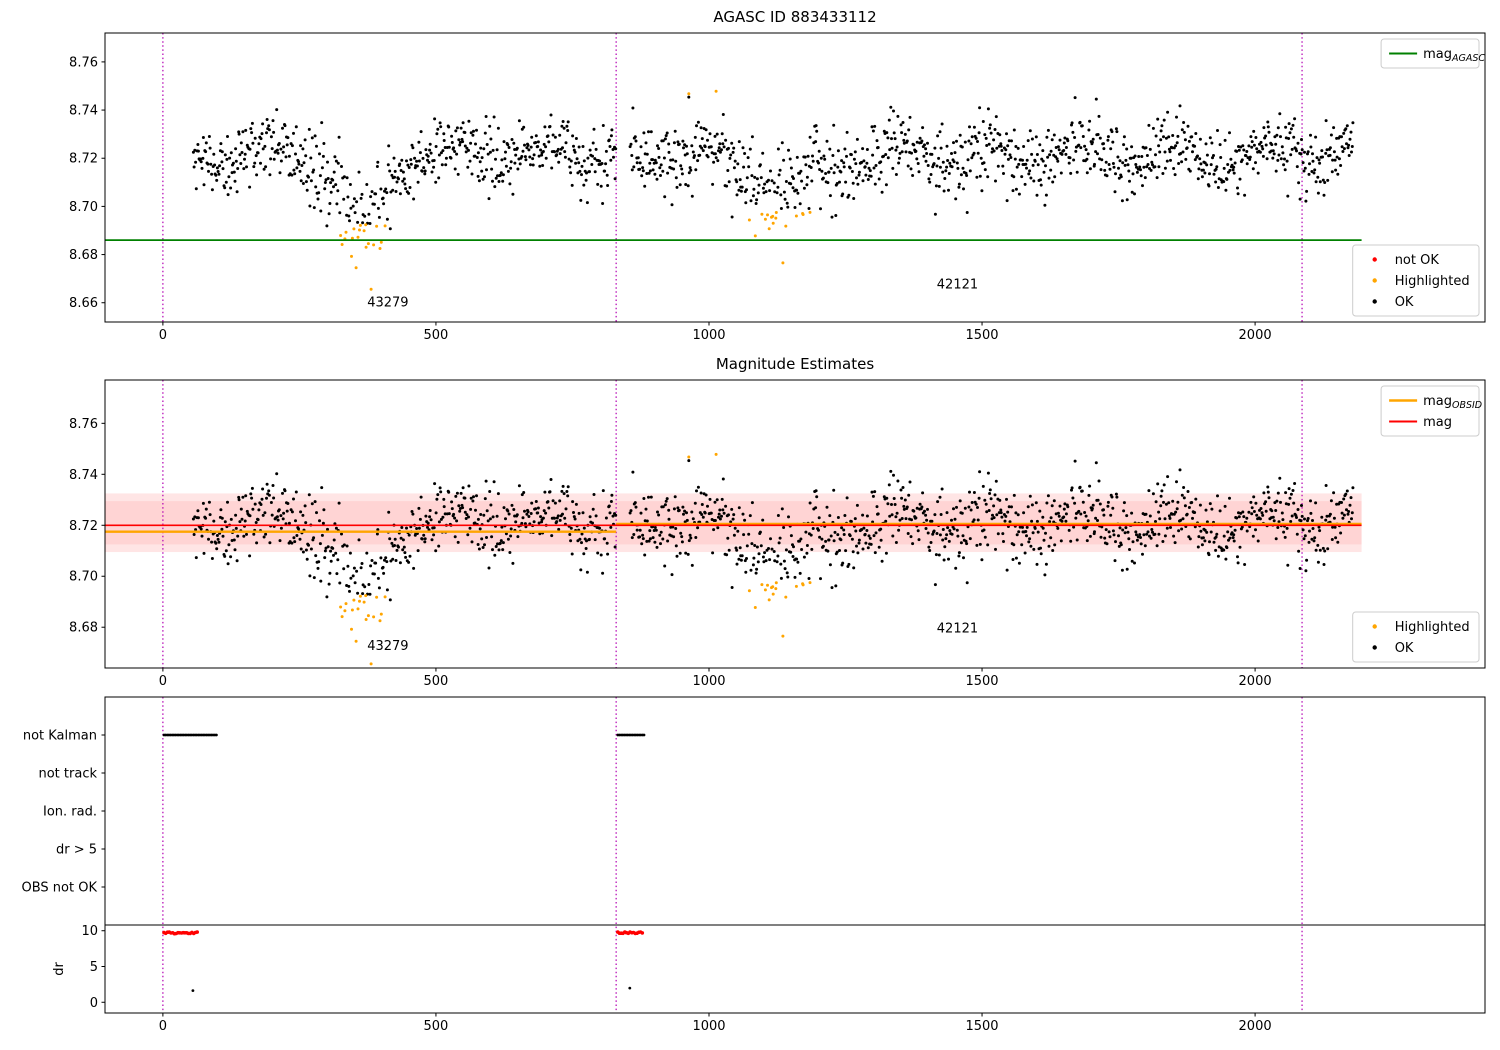  I want to click on flag-row-label: not Kalman, so click(60, 736).